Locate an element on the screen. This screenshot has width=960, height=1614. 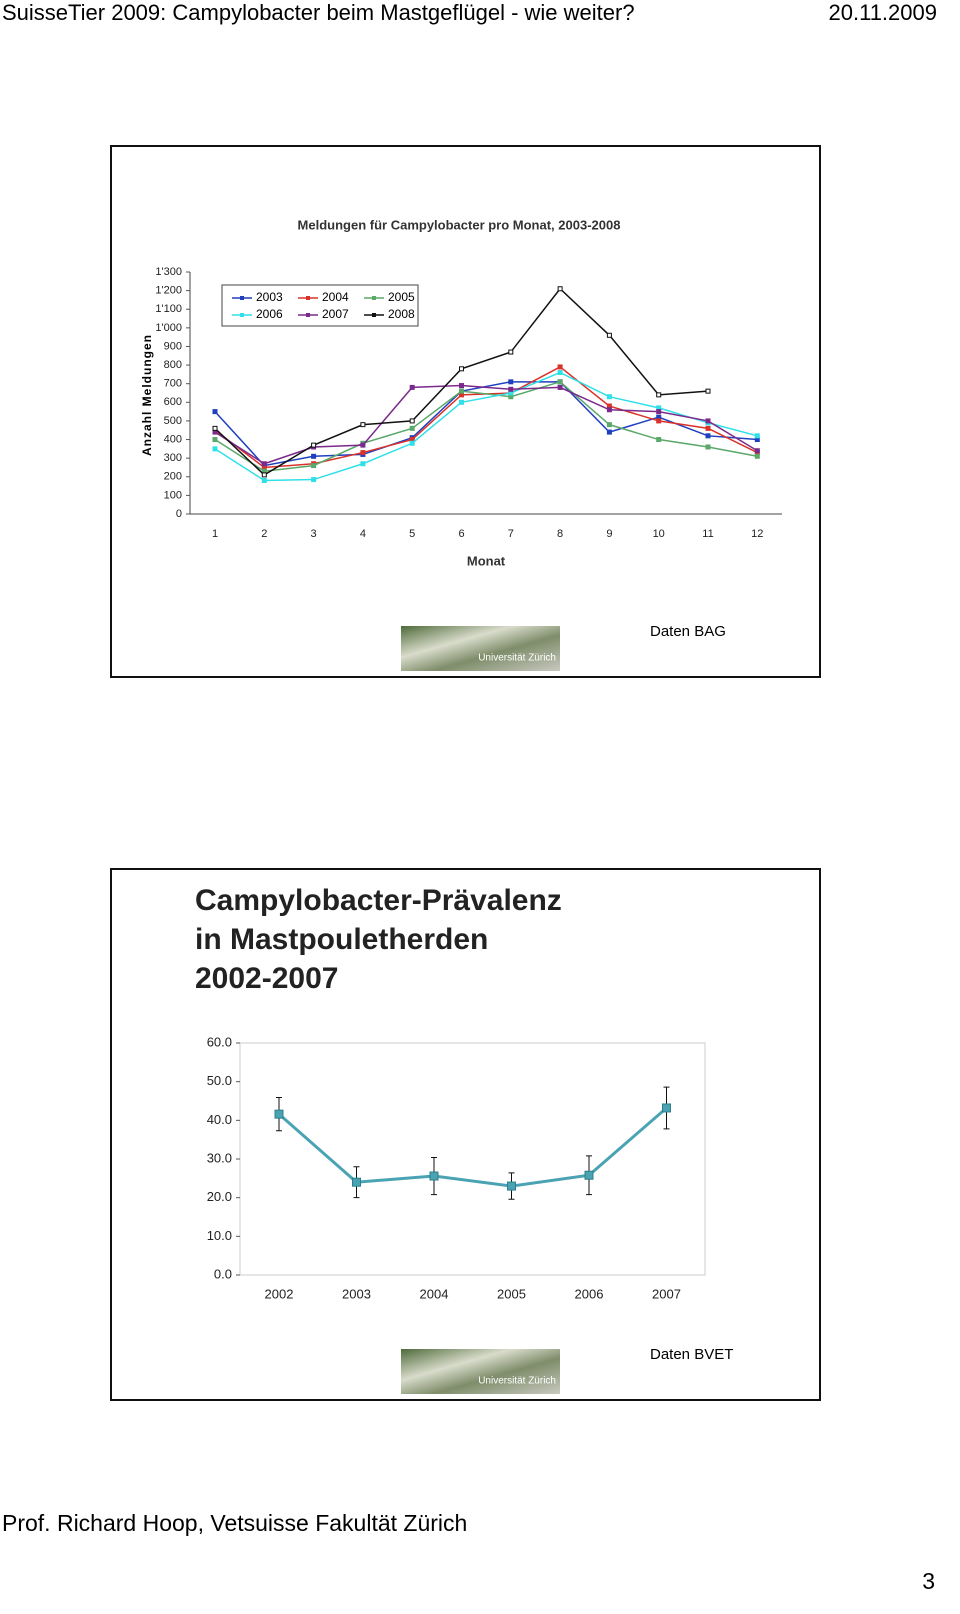
x-tick-label: 5 is located at coordinates (412, 534).